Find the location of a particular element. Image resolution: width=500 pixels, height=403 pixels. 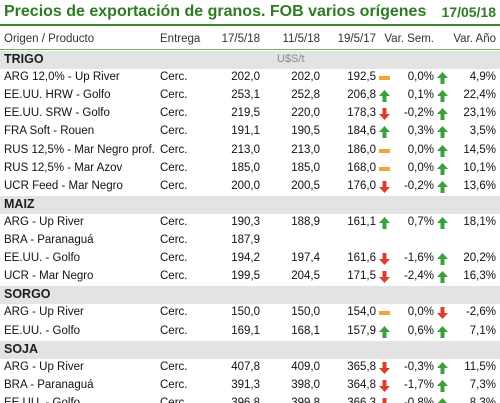

header-origen-producto: Origen / Producto is located at coordinates (49, 39).